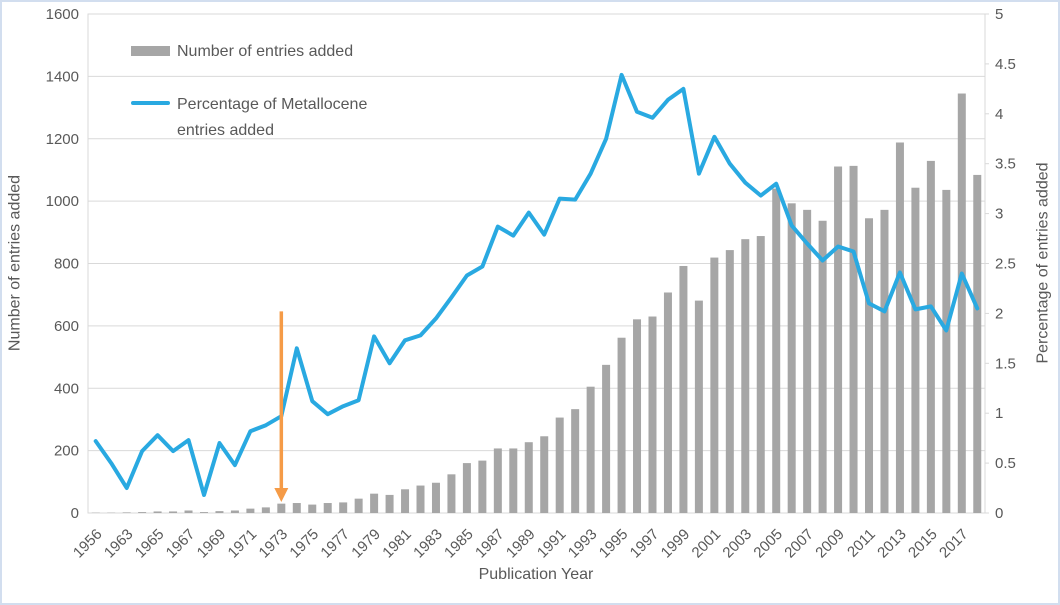 This screenshot has width=1060, height=605. What do you see at coordinates (304, 544) in the screenshot?
I see `svg-text: 1975` at bounding box center [304, 544].